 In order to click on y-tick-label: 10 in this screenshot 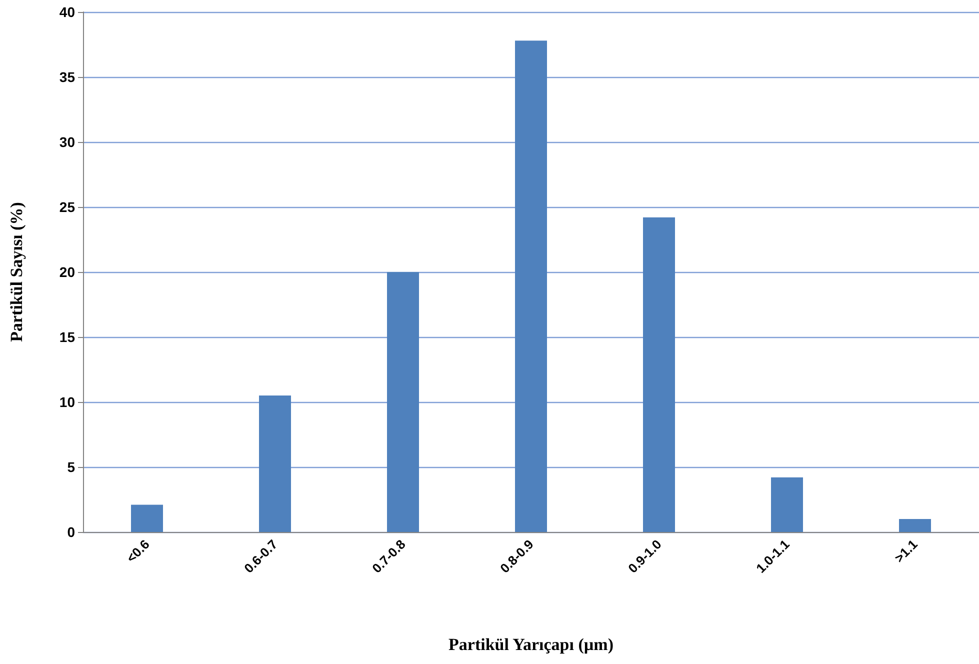, I will do `click(67, 402)`.